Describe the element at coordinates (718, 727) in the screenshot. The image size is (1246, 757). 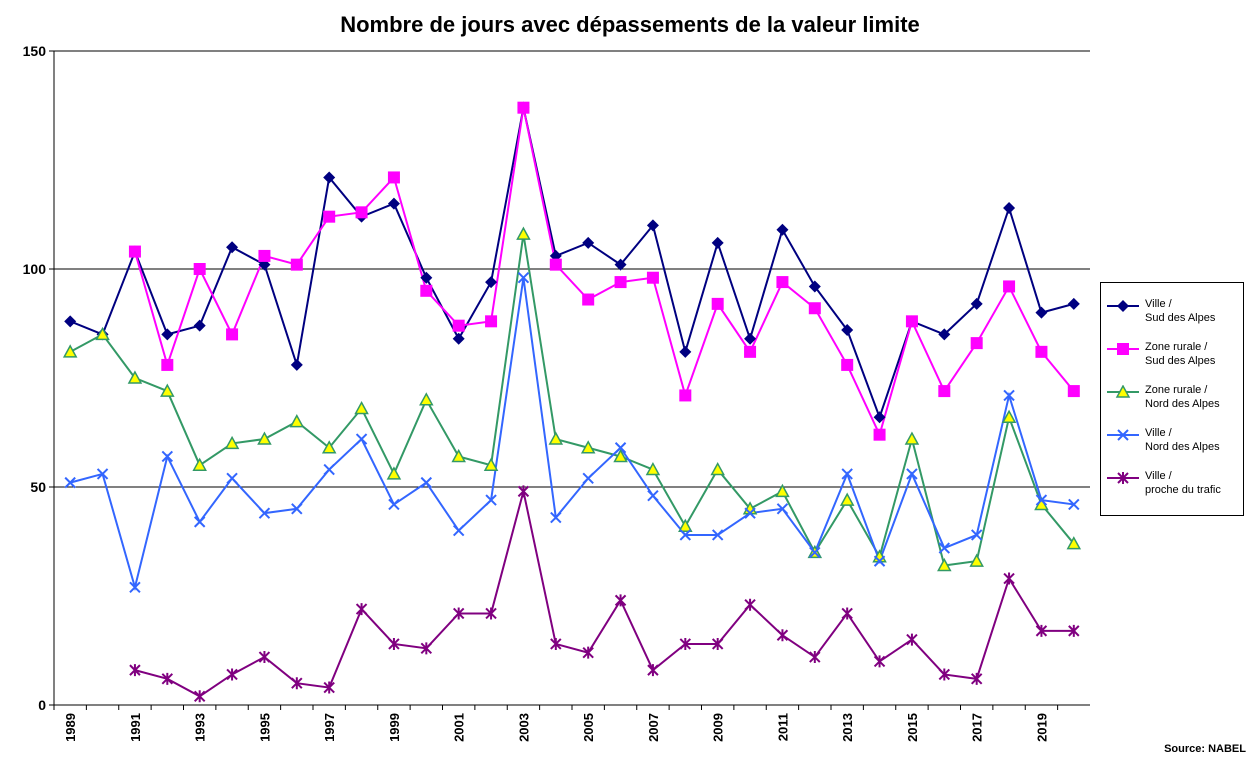
I see `x-tick-label: 2009` at that location.